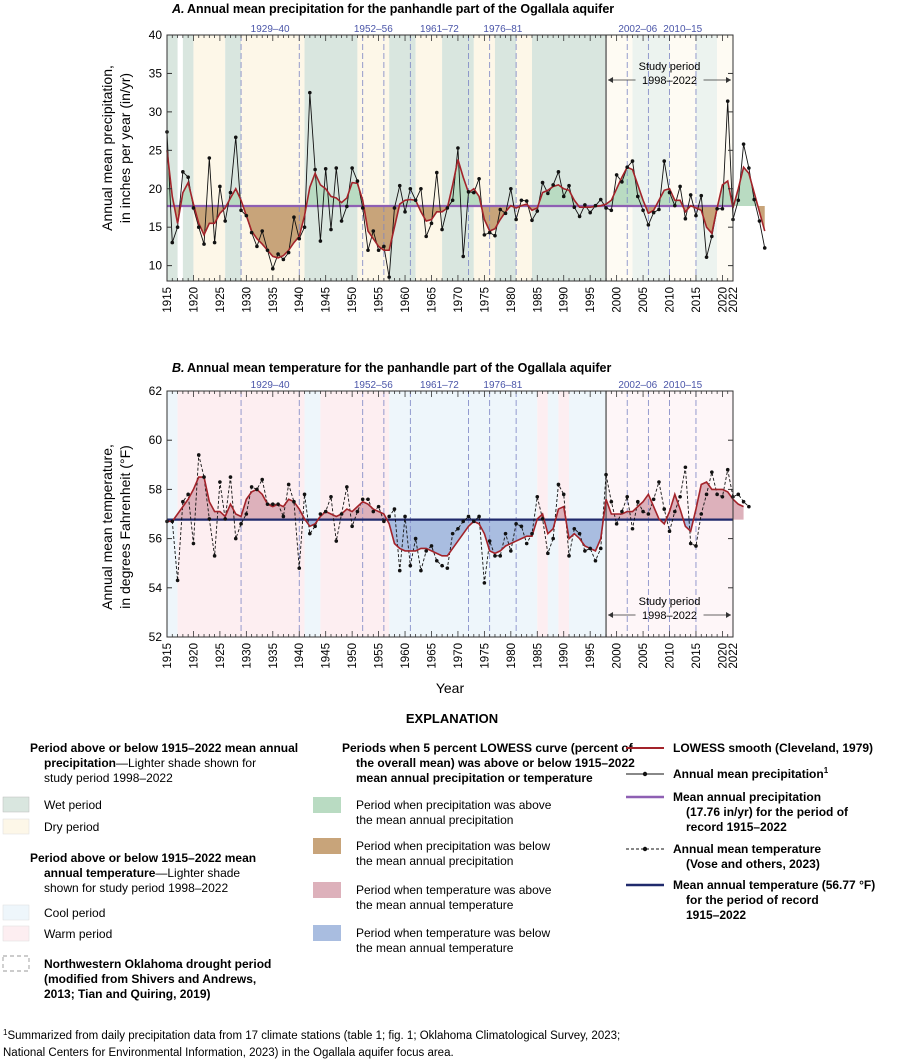 The width and height of the screenshot is (905, 1062). I want to click on a-point-1959, so click(399, 185).